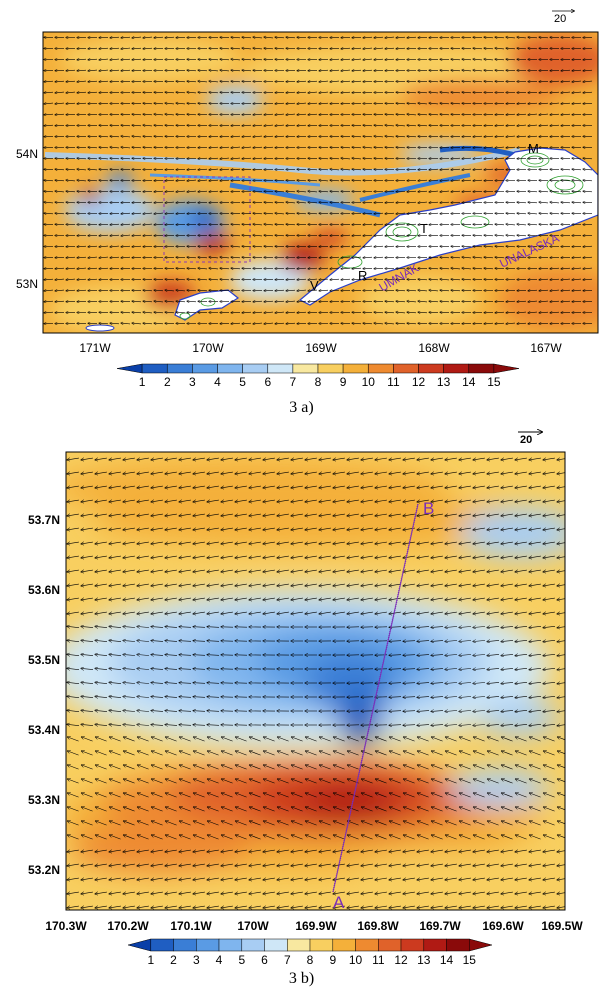 This screenshot has height=1000, width=603. What do you see at coordinates (318, 382) in the screenshot?
I see `colorbar-tick-label: 8` at bounding box center [318, 382].